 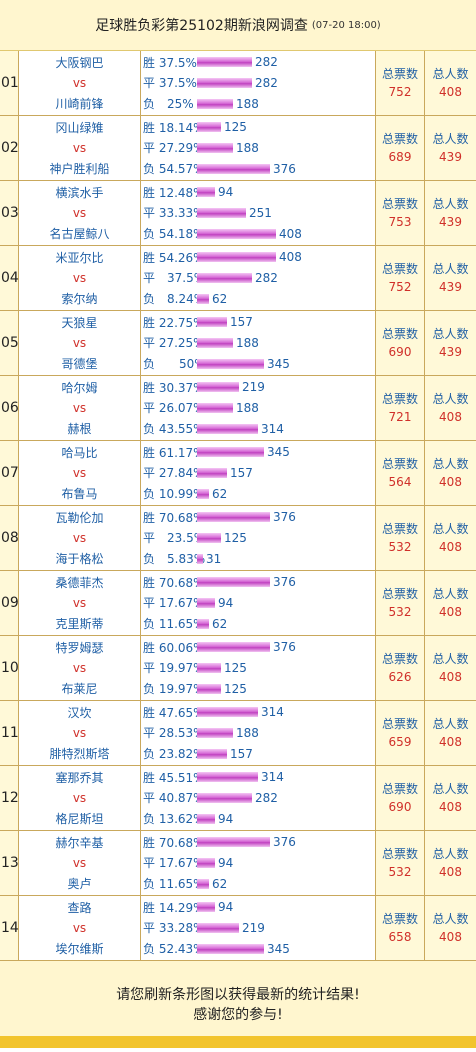 What do you see at coordinates (450, 807) in the screenshot?
I see `total-people-value: 408` at bounding box center [450, 807].